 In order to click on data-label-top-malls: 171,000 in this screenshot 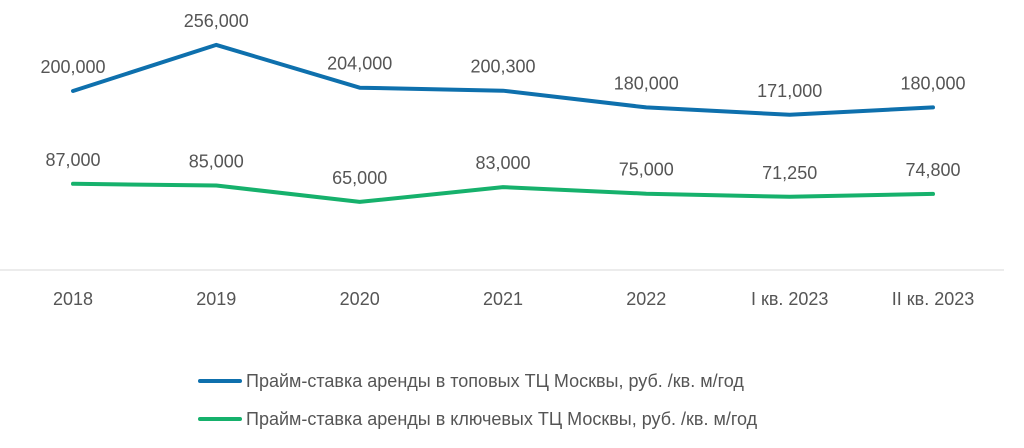, I will do `click(789, 91)`.